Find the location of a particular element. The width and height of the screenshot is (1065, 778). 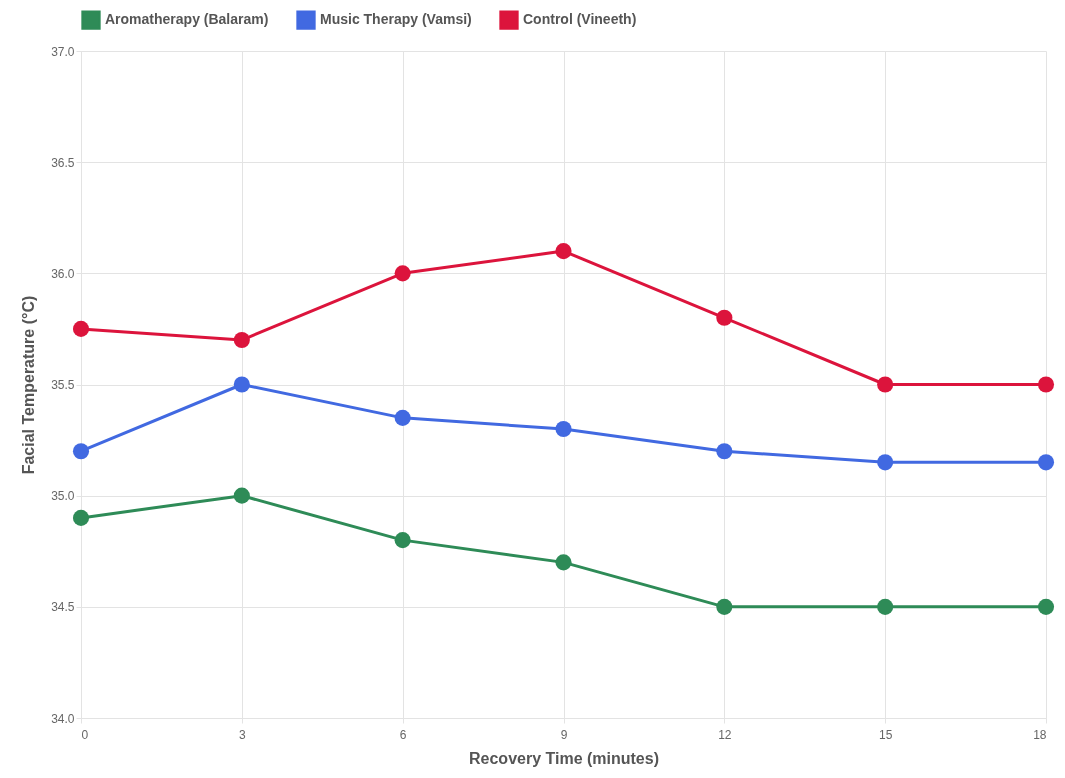

y-tick-label: 35.5 is located at coordinates (63, 385).